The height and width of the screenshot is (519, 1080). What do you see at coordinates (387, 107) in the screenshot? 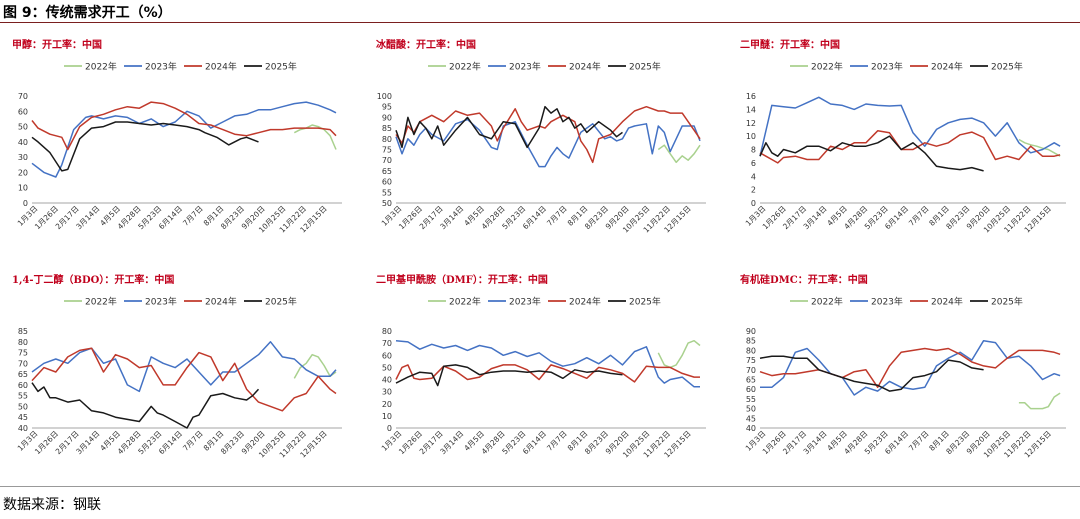
I see `y-tick-label: 95` at bounding box center [387, 107].